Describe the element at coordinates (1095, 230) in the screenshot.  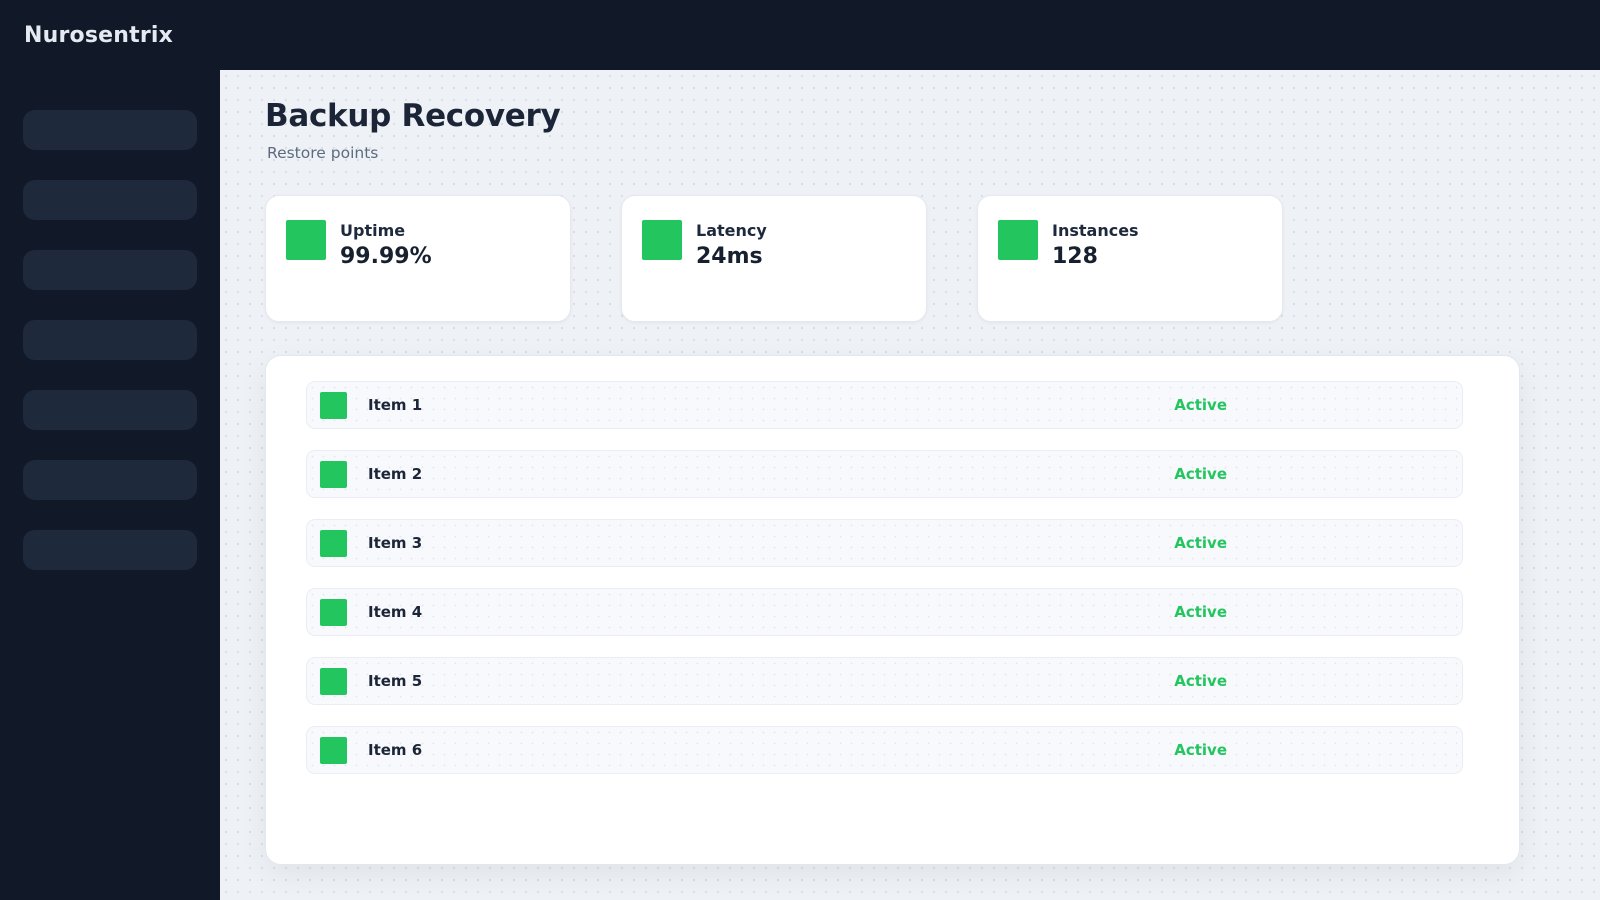
I see `stat-label: Instances` at that location.